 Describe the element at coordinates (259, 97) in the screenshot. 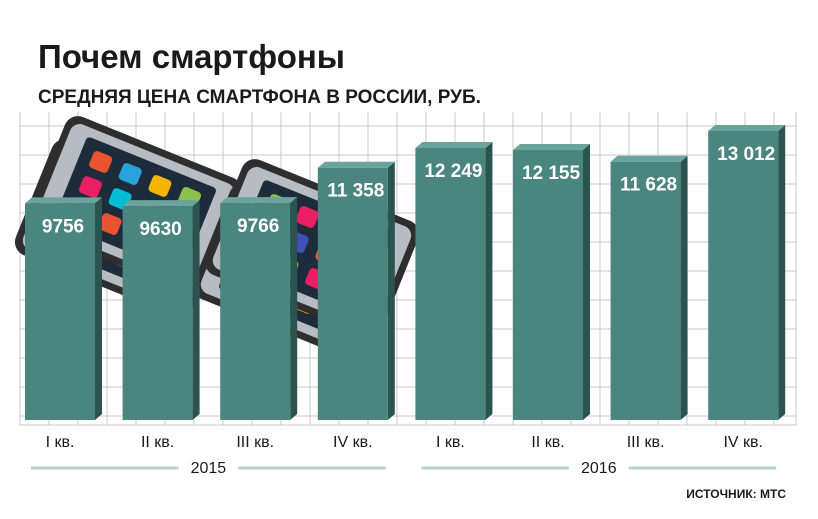

I see `chart-subtitle: СРЕДНЯЯ ЦЕНА СМАРТФОНА В РОССИИ, РУБ.` at that location.